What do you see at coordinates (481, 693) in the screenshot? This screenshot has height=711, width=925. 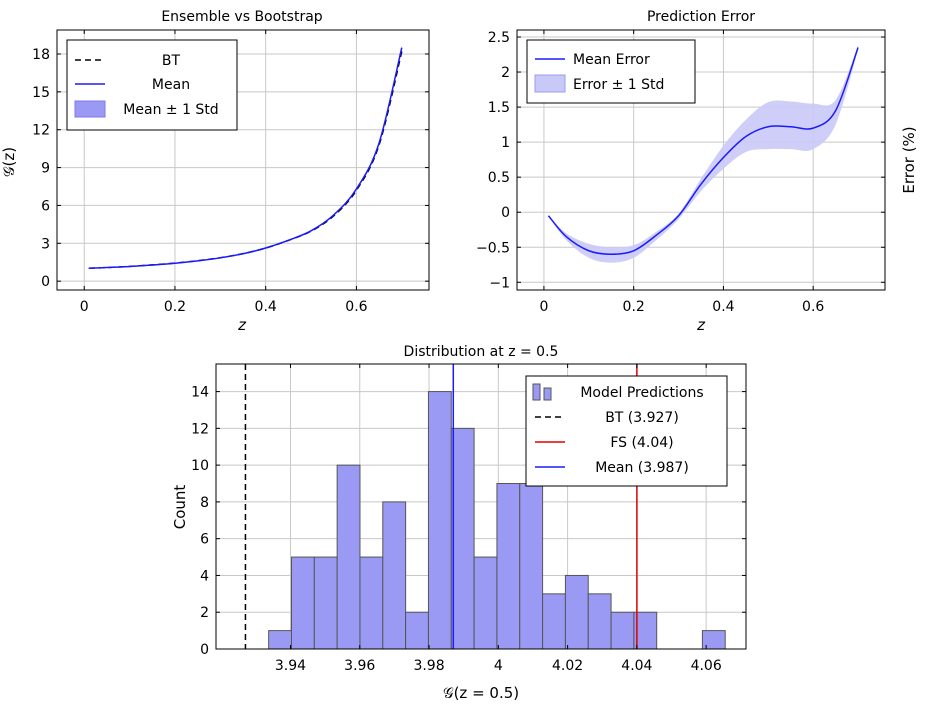 I see `chart-3-xlabel: 𝒢(z = 0.5)` at bounding box center [481, 693].